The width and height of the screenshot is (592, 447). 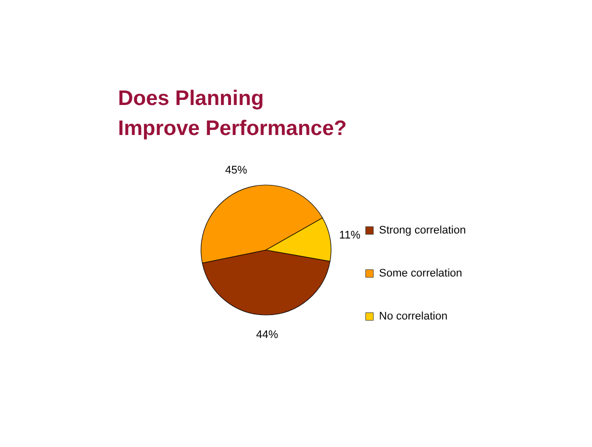 I want to click on data-label: 11%, so click(x=350, y=236).